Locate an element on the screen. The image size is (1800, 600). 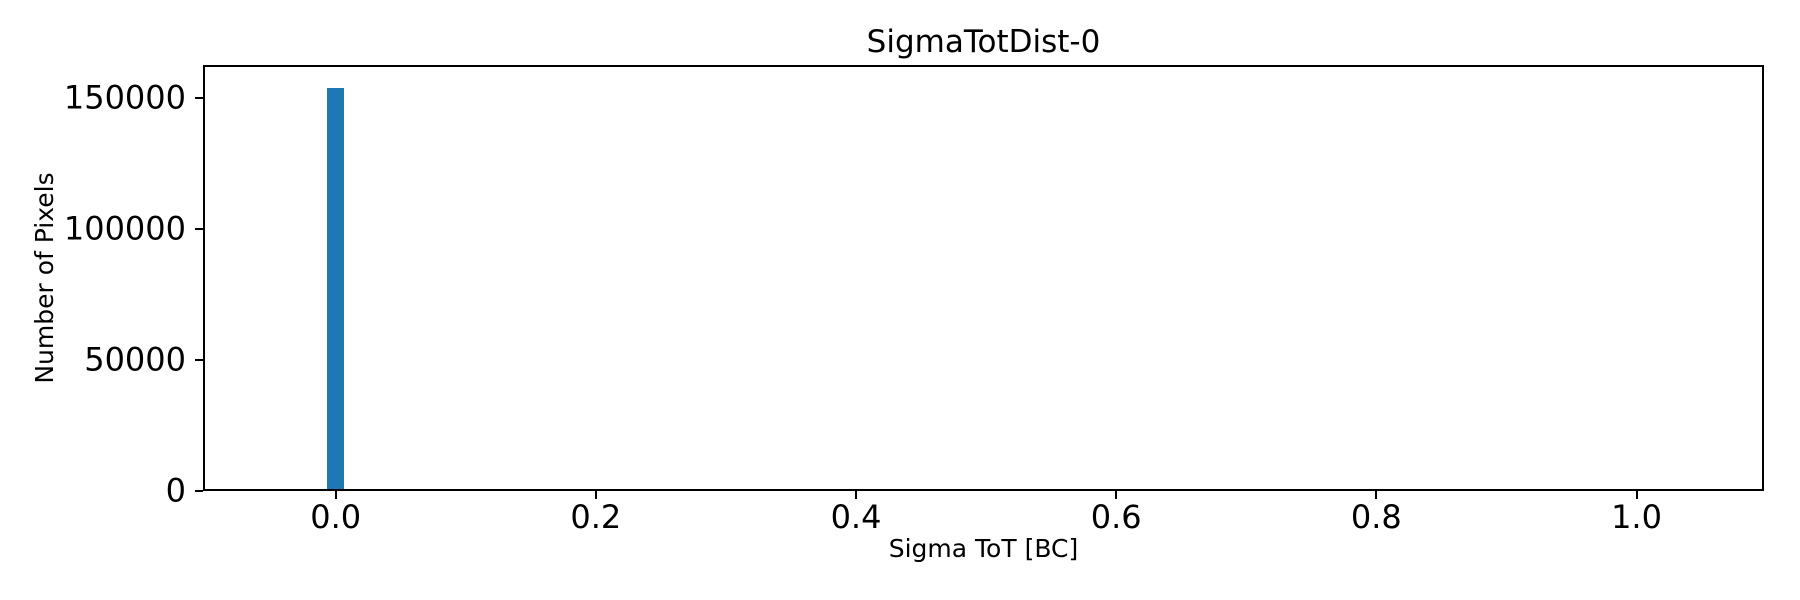
histogram-bar is located at coordinates (335, 289).